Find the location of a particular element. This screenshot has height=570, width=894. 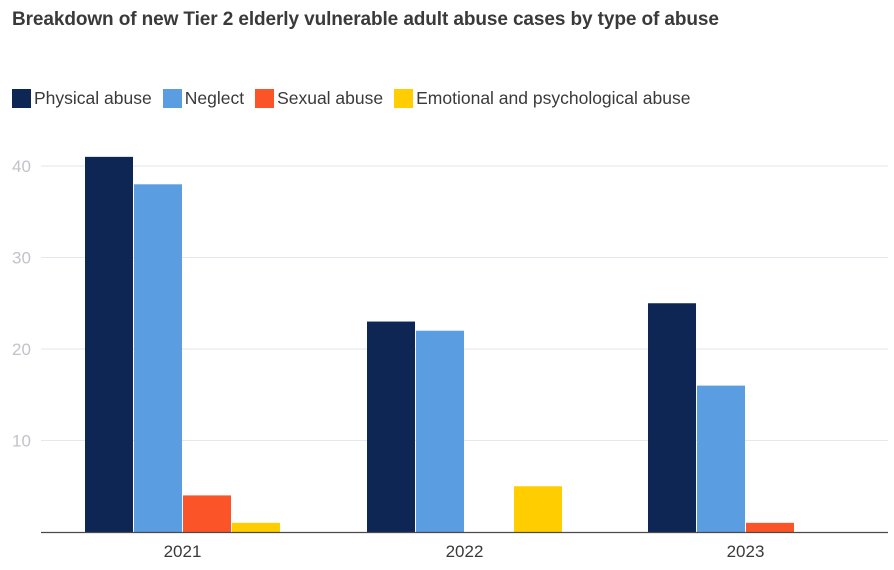

bar-neglect-2022 is located at coordinates (440, 431).